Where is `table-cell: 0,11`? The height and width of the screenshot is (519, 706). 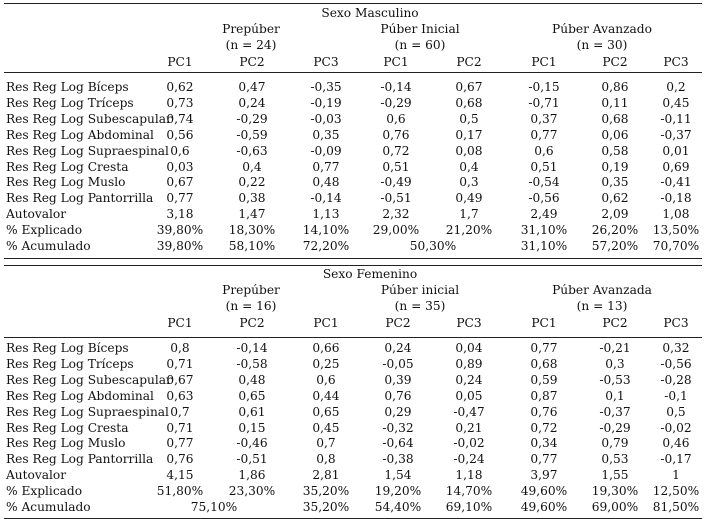 table-cell: 0,11 is located at coordinates (615, 102).